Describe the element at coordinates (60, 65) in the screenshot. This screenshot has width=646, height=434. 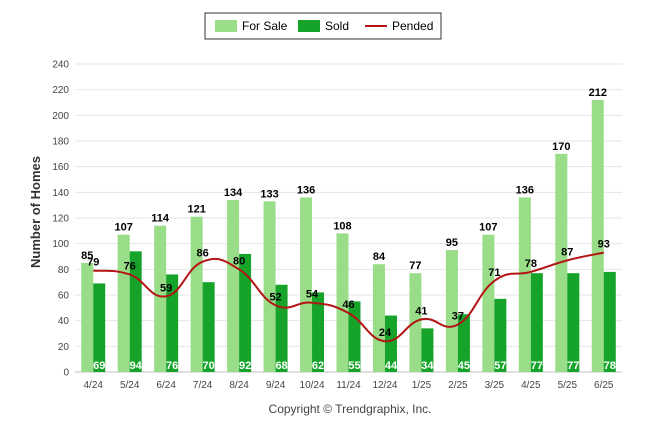
I see `y-tick-label: 240` at that location.